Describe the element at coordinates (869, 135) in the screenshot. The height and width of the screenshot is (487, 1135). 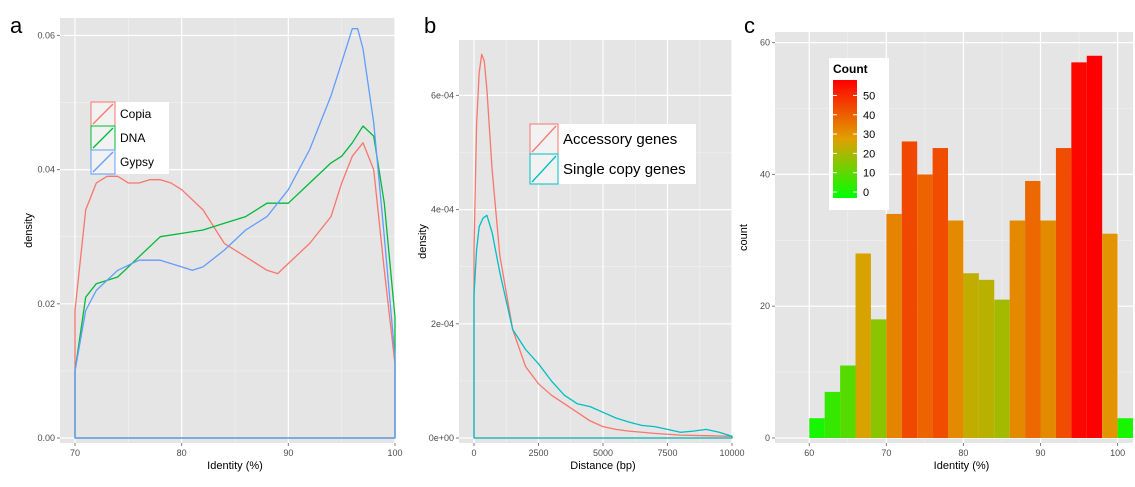
I see `legend-tick-label: 30` at that location.